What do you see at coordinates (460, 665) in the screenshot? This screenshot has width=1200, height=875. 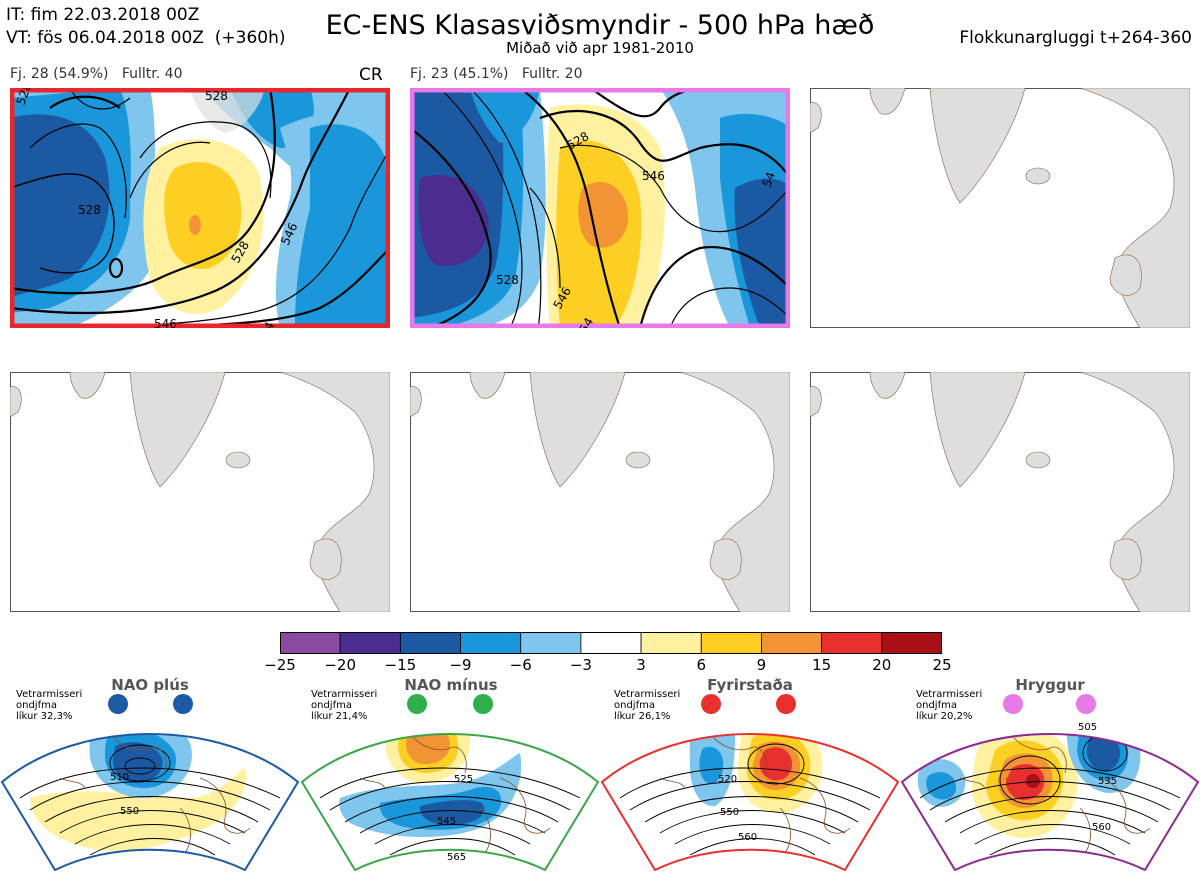 I see `colorbar-tick-label: −9` at bounding box center [460, 665].